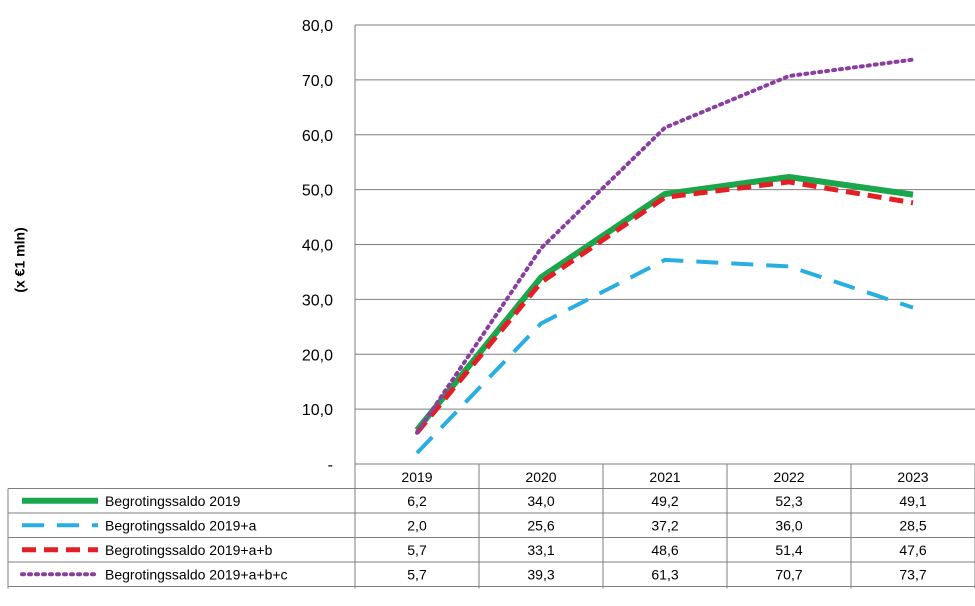 The height and width of the screenshot is (606, 975). I want to click on data-label: 47,6, so click(912, 550).